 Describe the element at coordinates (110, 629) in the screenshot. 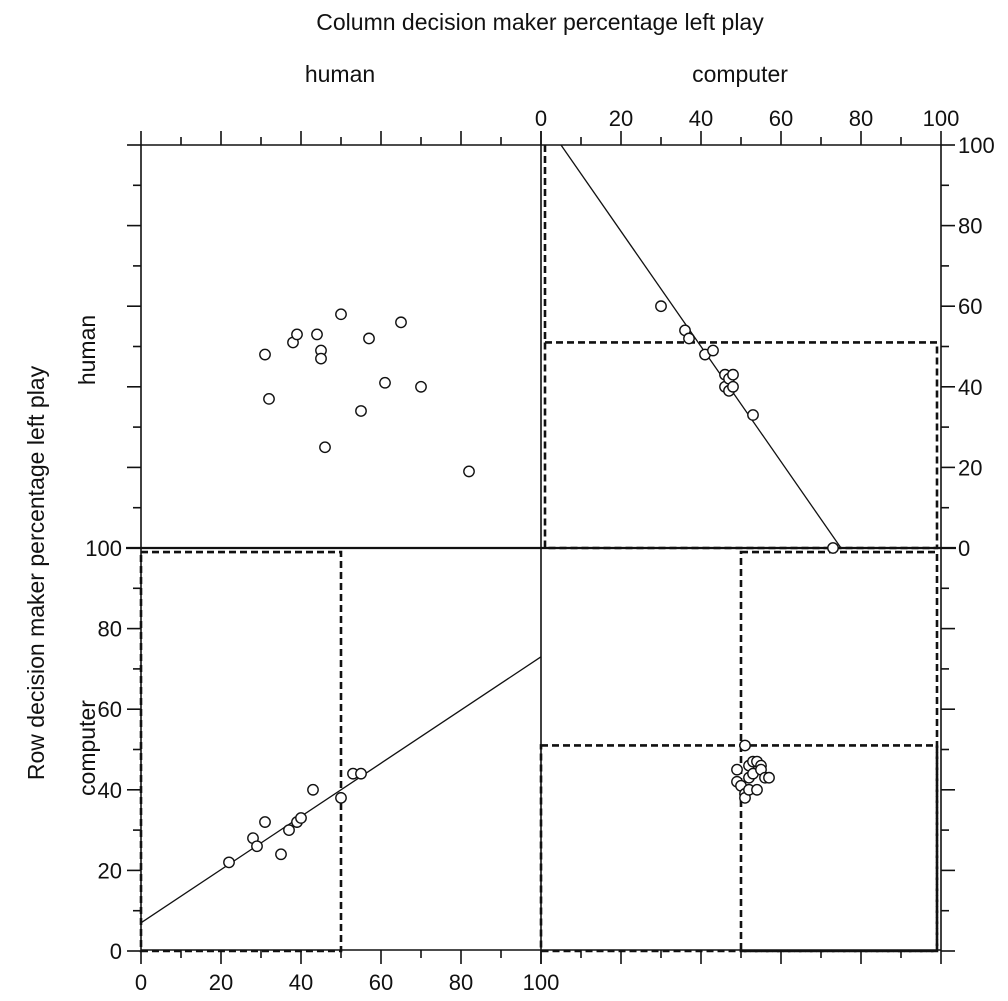

I see `y-tick-label-left: 80` at that location.